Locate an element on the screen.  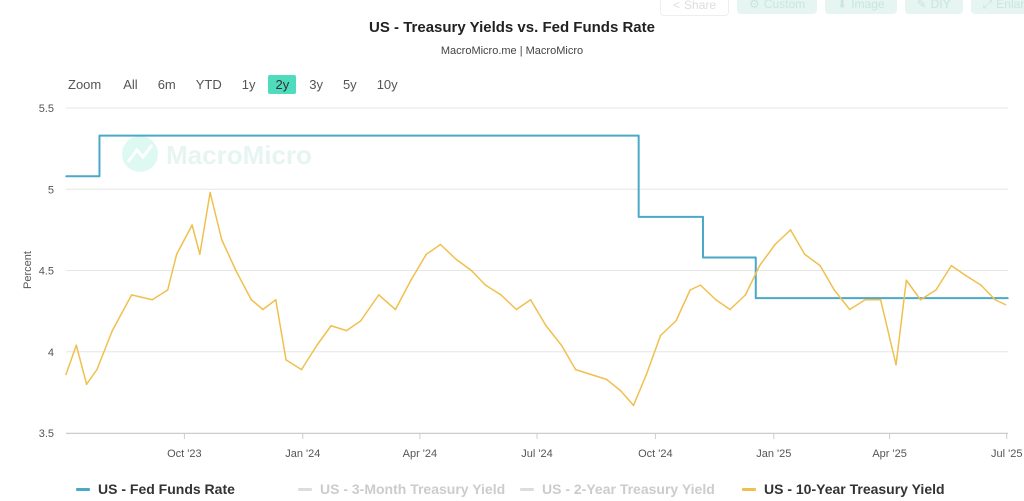
download-icon: ⬇ is located at coordinates (842, 5).